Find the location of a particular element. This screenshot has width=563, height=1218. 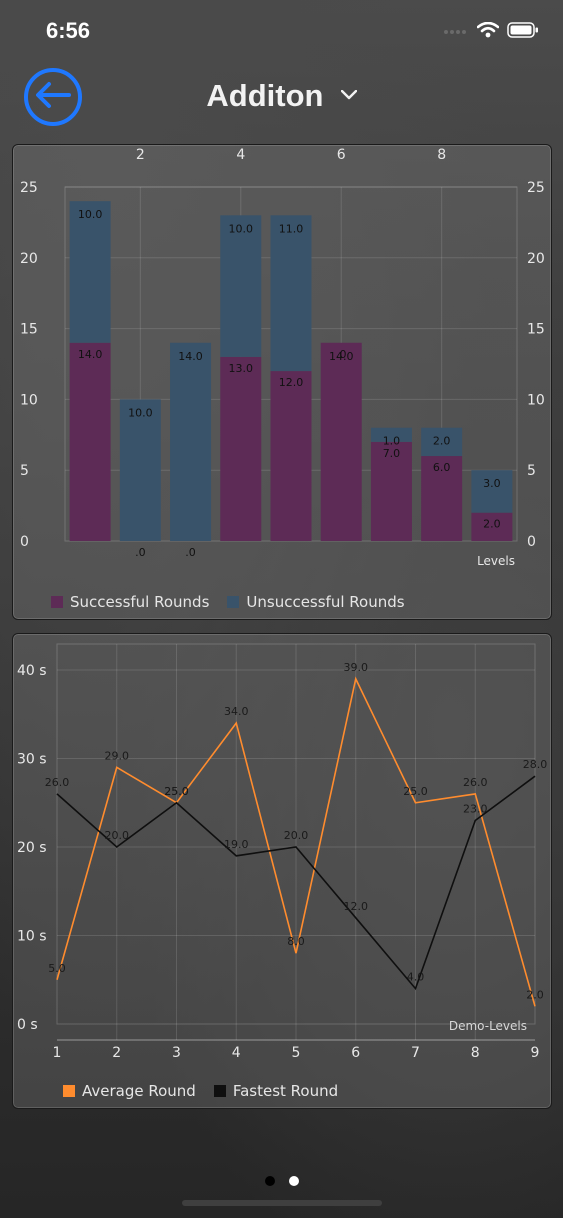

data-label-fastest: 12.0 is located at coordinates (356, 906).